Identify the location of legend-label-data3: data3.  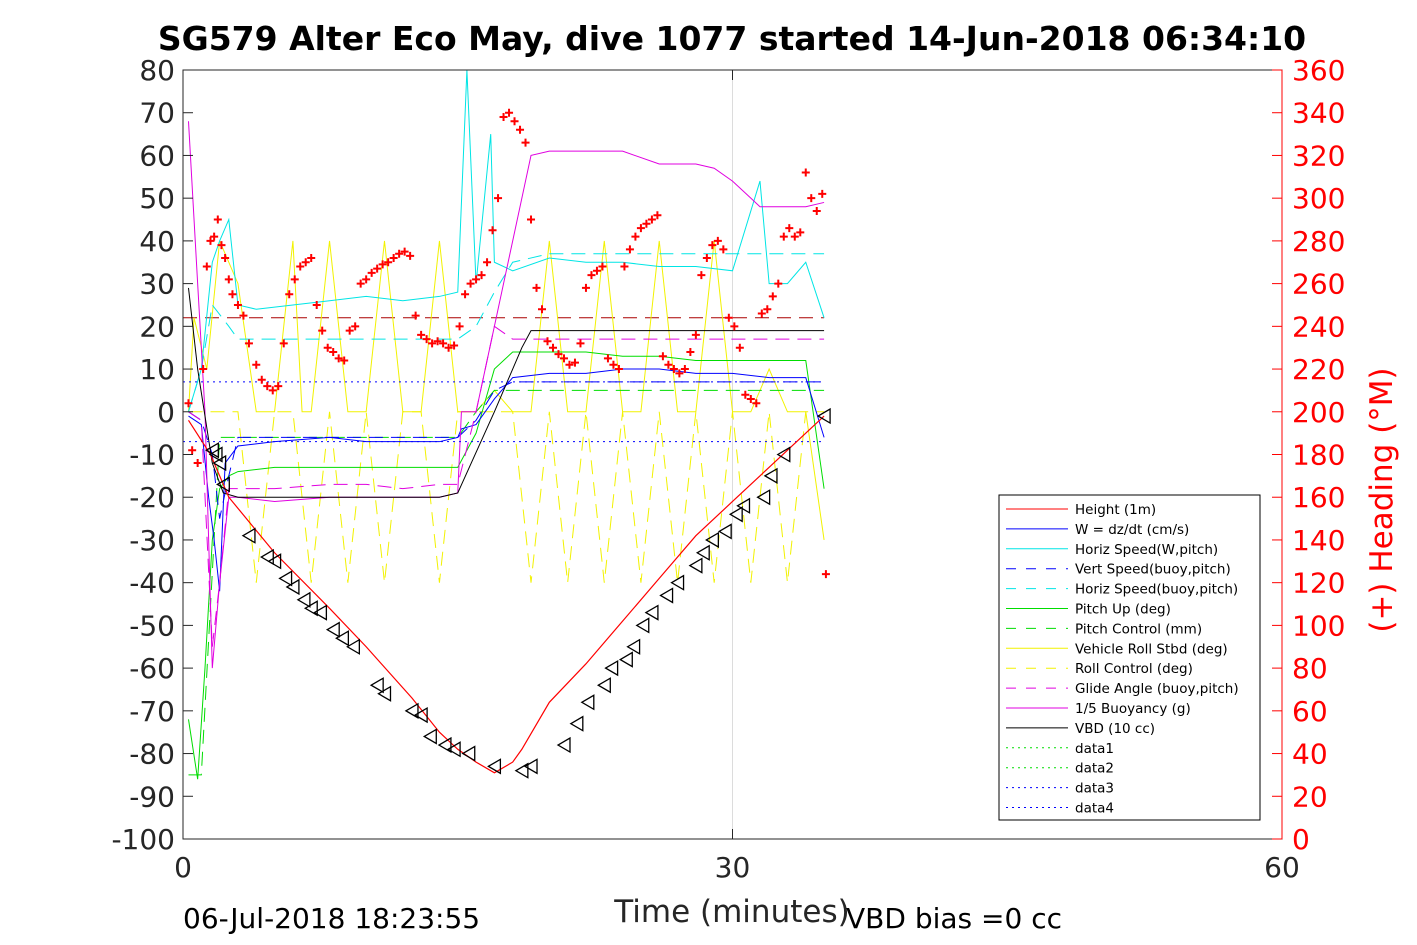
(1094, 789).